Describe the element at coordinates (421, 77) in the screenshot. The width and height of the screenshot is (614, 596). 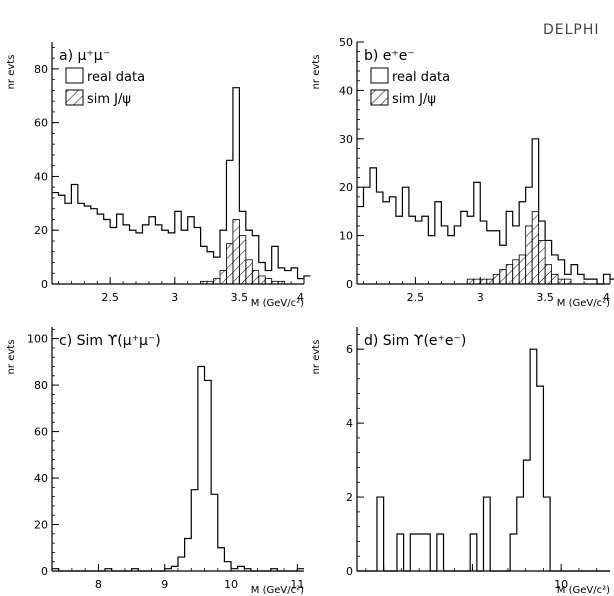
I see `legend-label-b-0: real data` at that location.